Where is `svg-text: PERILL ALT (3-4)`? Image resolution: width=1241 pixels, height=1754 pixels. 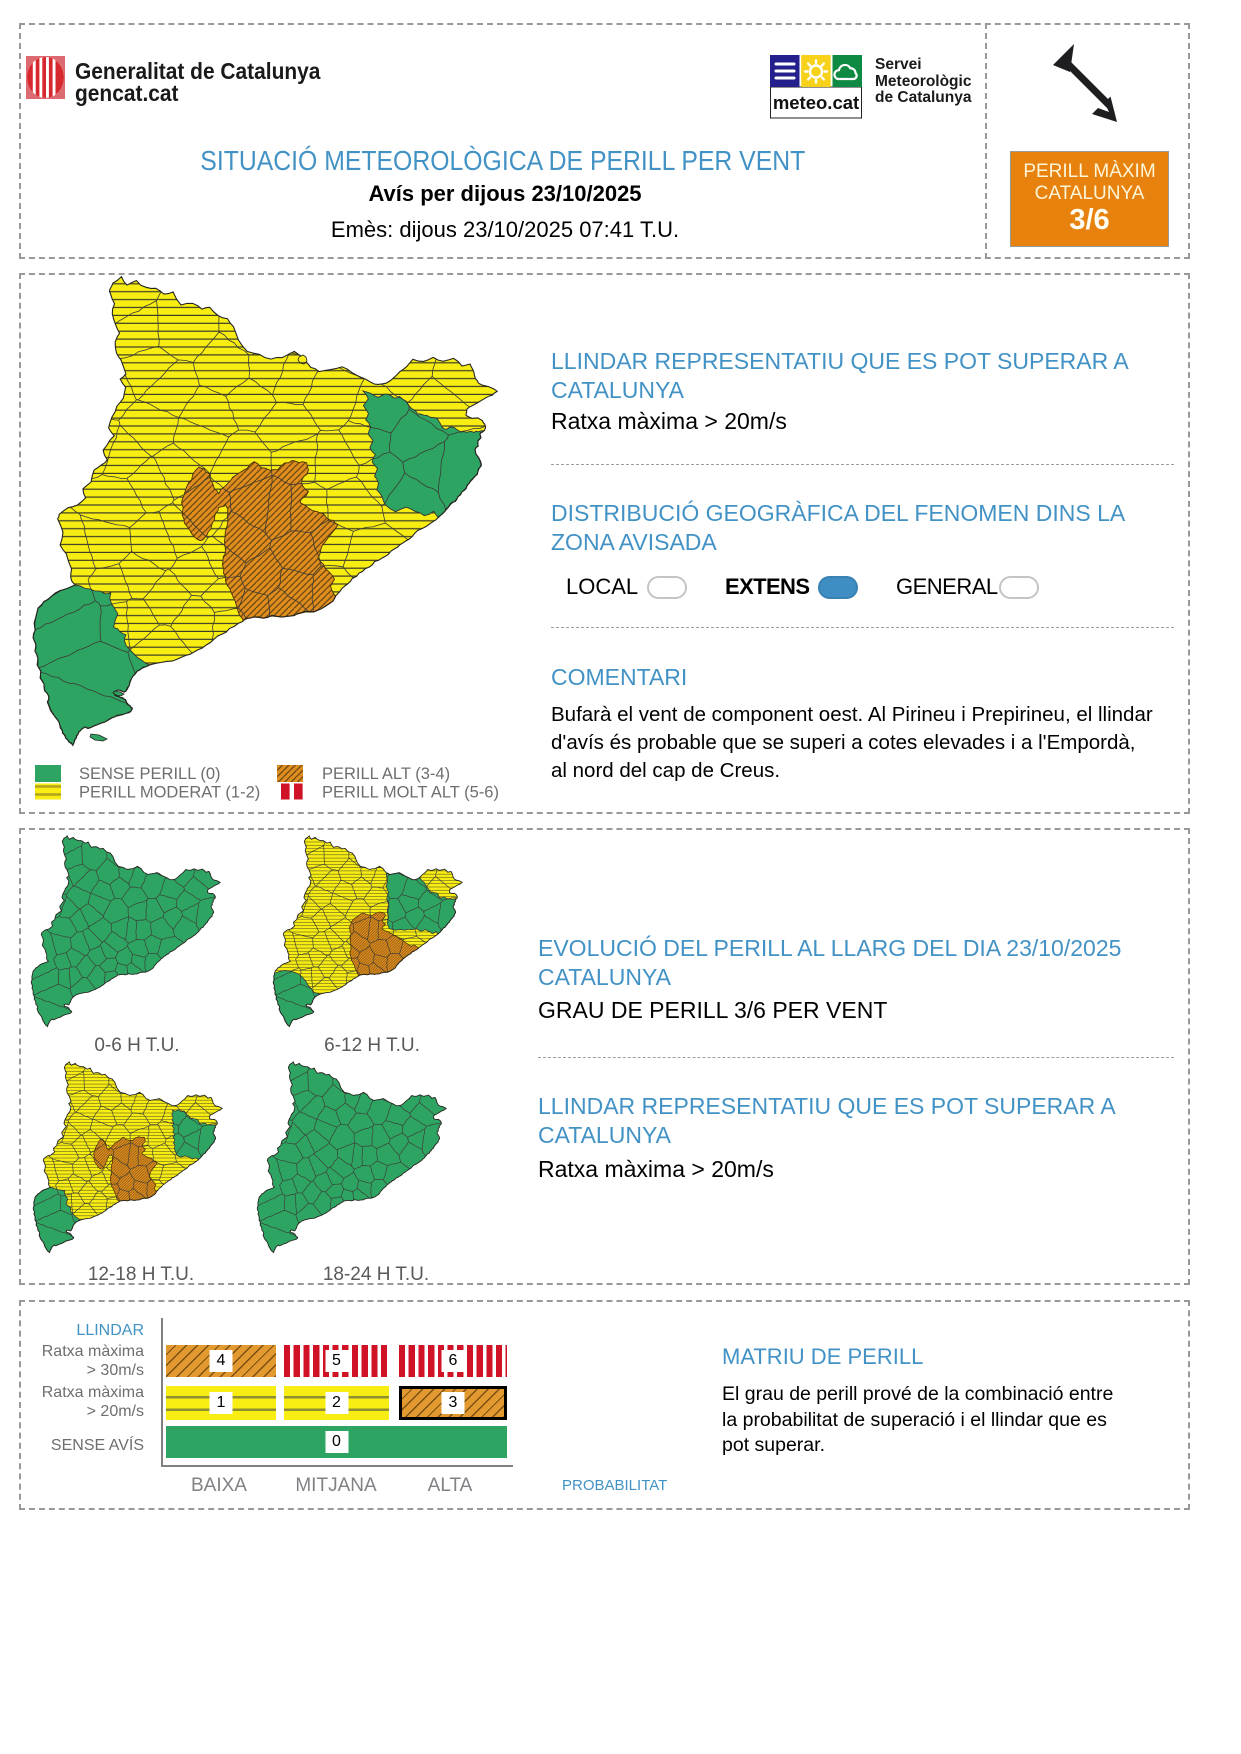 svg-text: PERILL ALT (3-4) is located at coordinates (386, 774).